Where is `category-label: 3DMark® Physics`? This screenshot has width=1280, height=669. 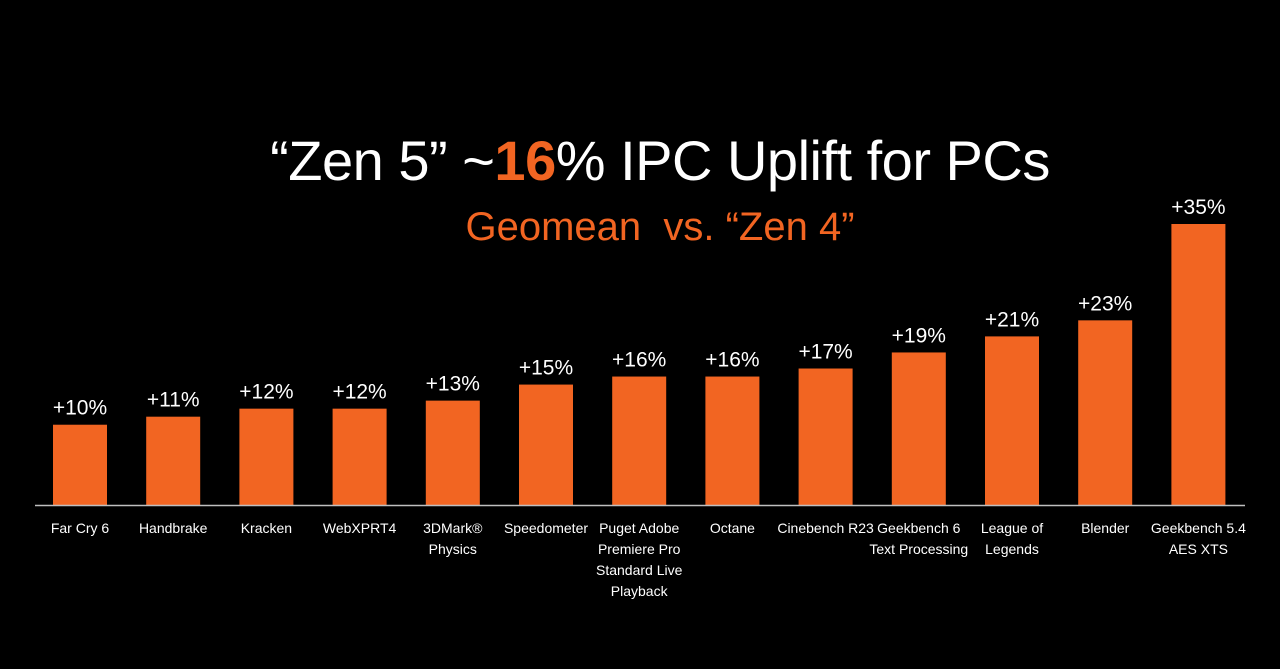
category-label: 3DMark® Physics is located at coordinates (453, 538).